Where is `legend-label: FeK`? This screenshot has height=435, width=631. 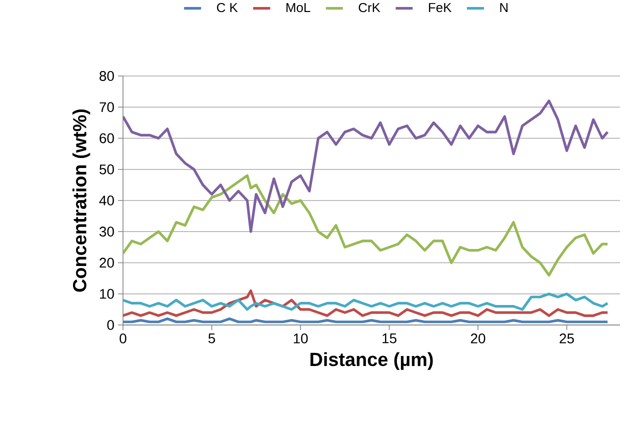 legend-label: FeK is located at coordinates (440, 7).